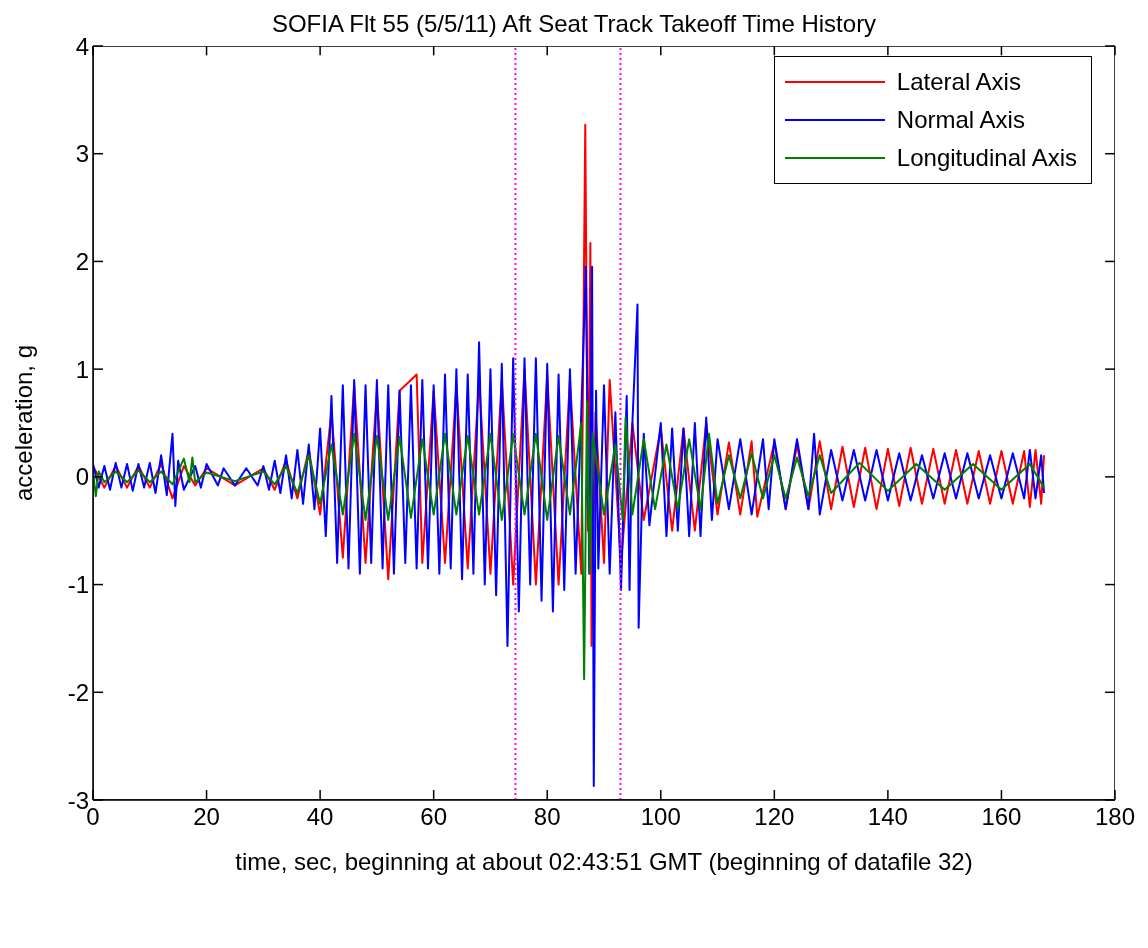 This screenshot has height=948, width=1148. What do you see at coordinates (82, 369) in the screenshot?
I see `y-tick-label: 1` at bounding box center [82, 369].